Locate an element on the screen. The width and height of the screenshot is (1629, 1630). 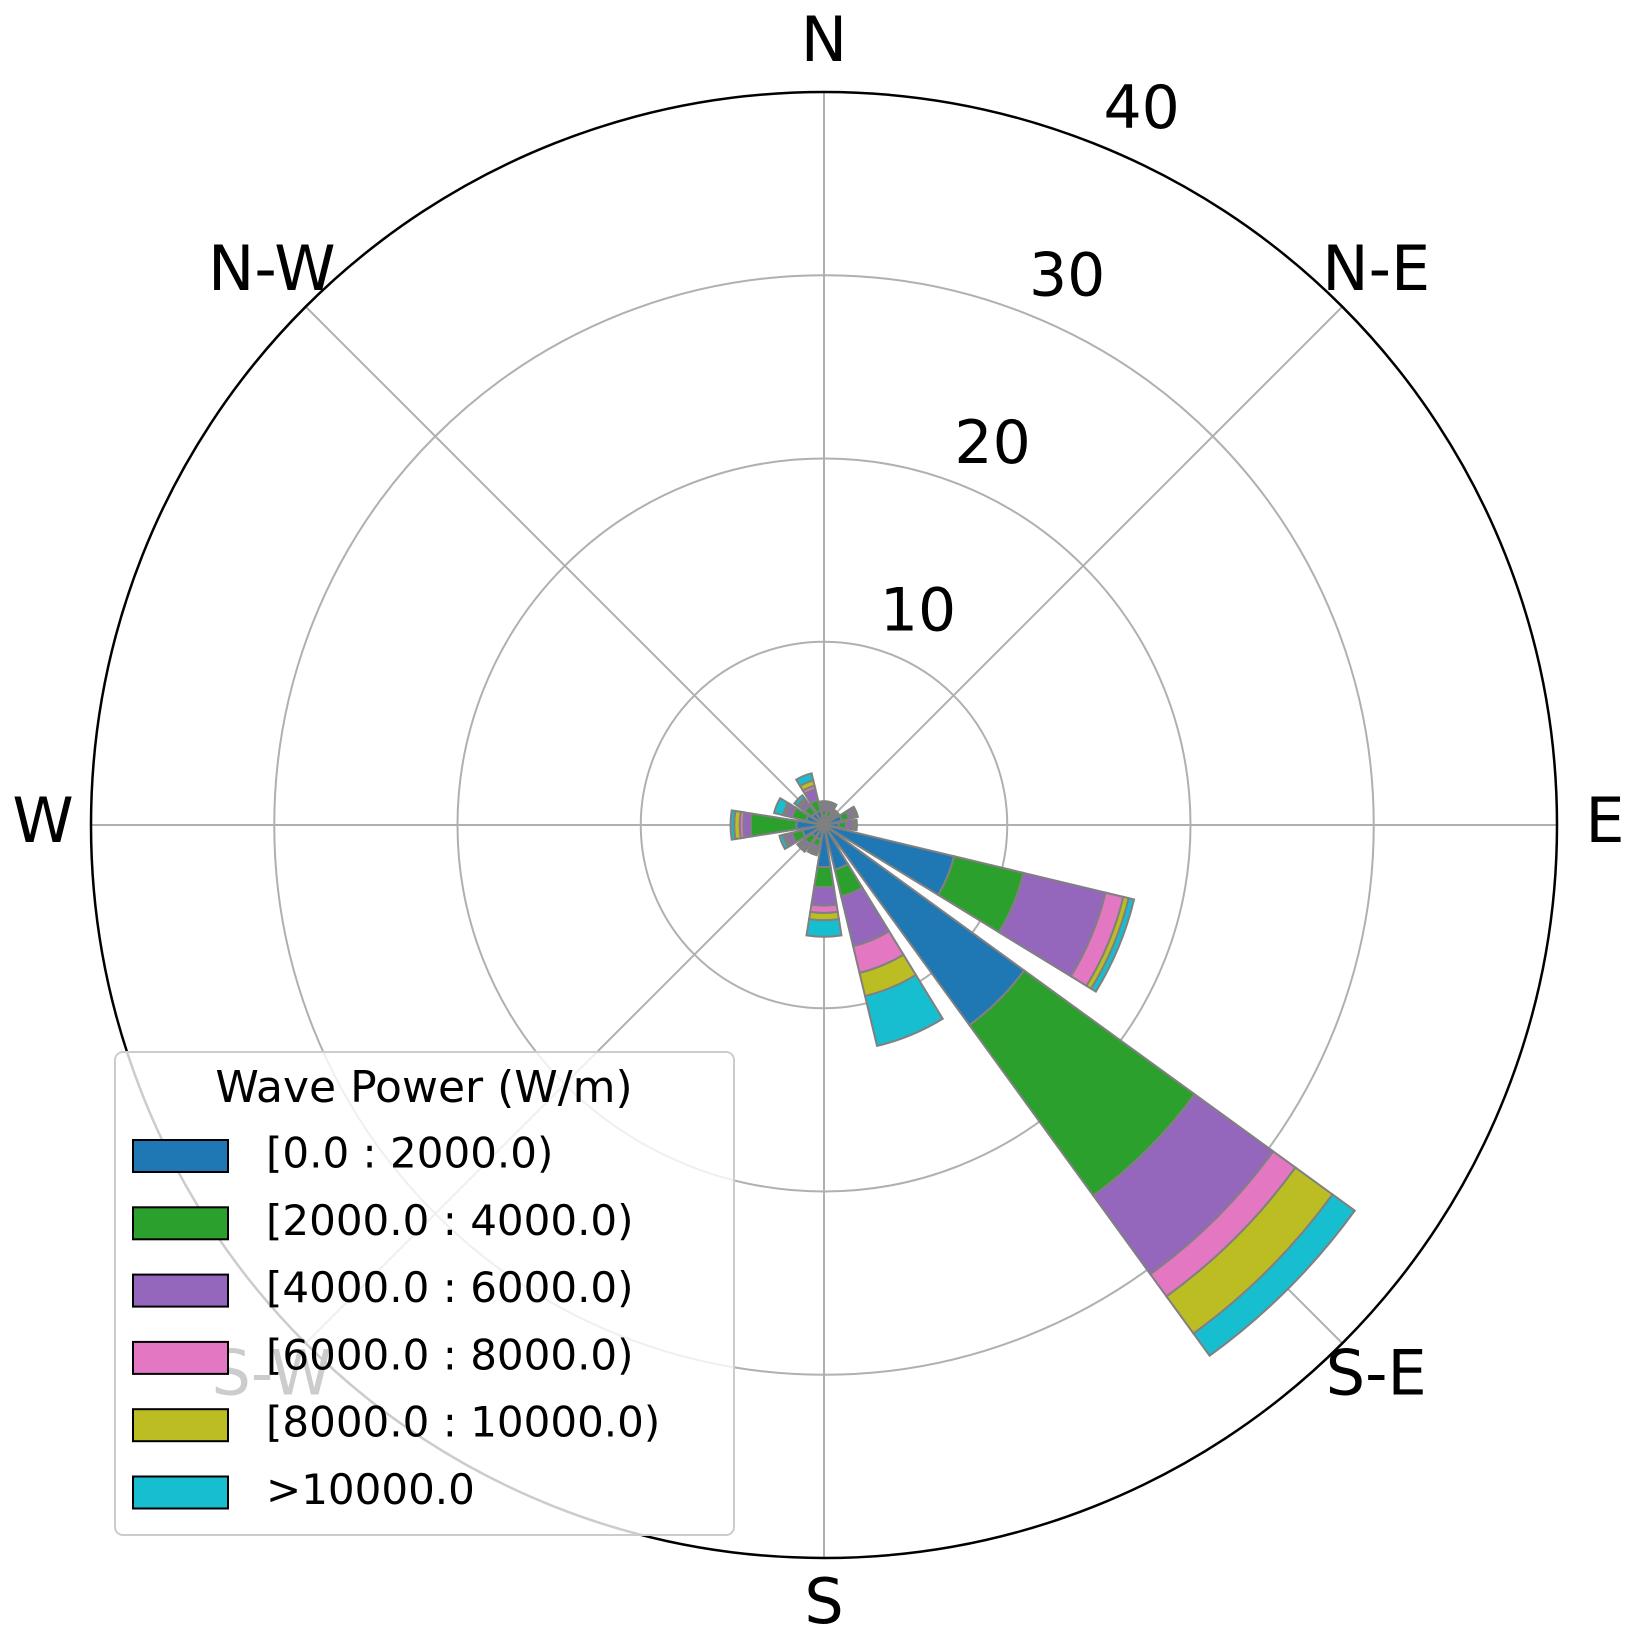
theta-label: N-W is located at coordinates (272, 268).